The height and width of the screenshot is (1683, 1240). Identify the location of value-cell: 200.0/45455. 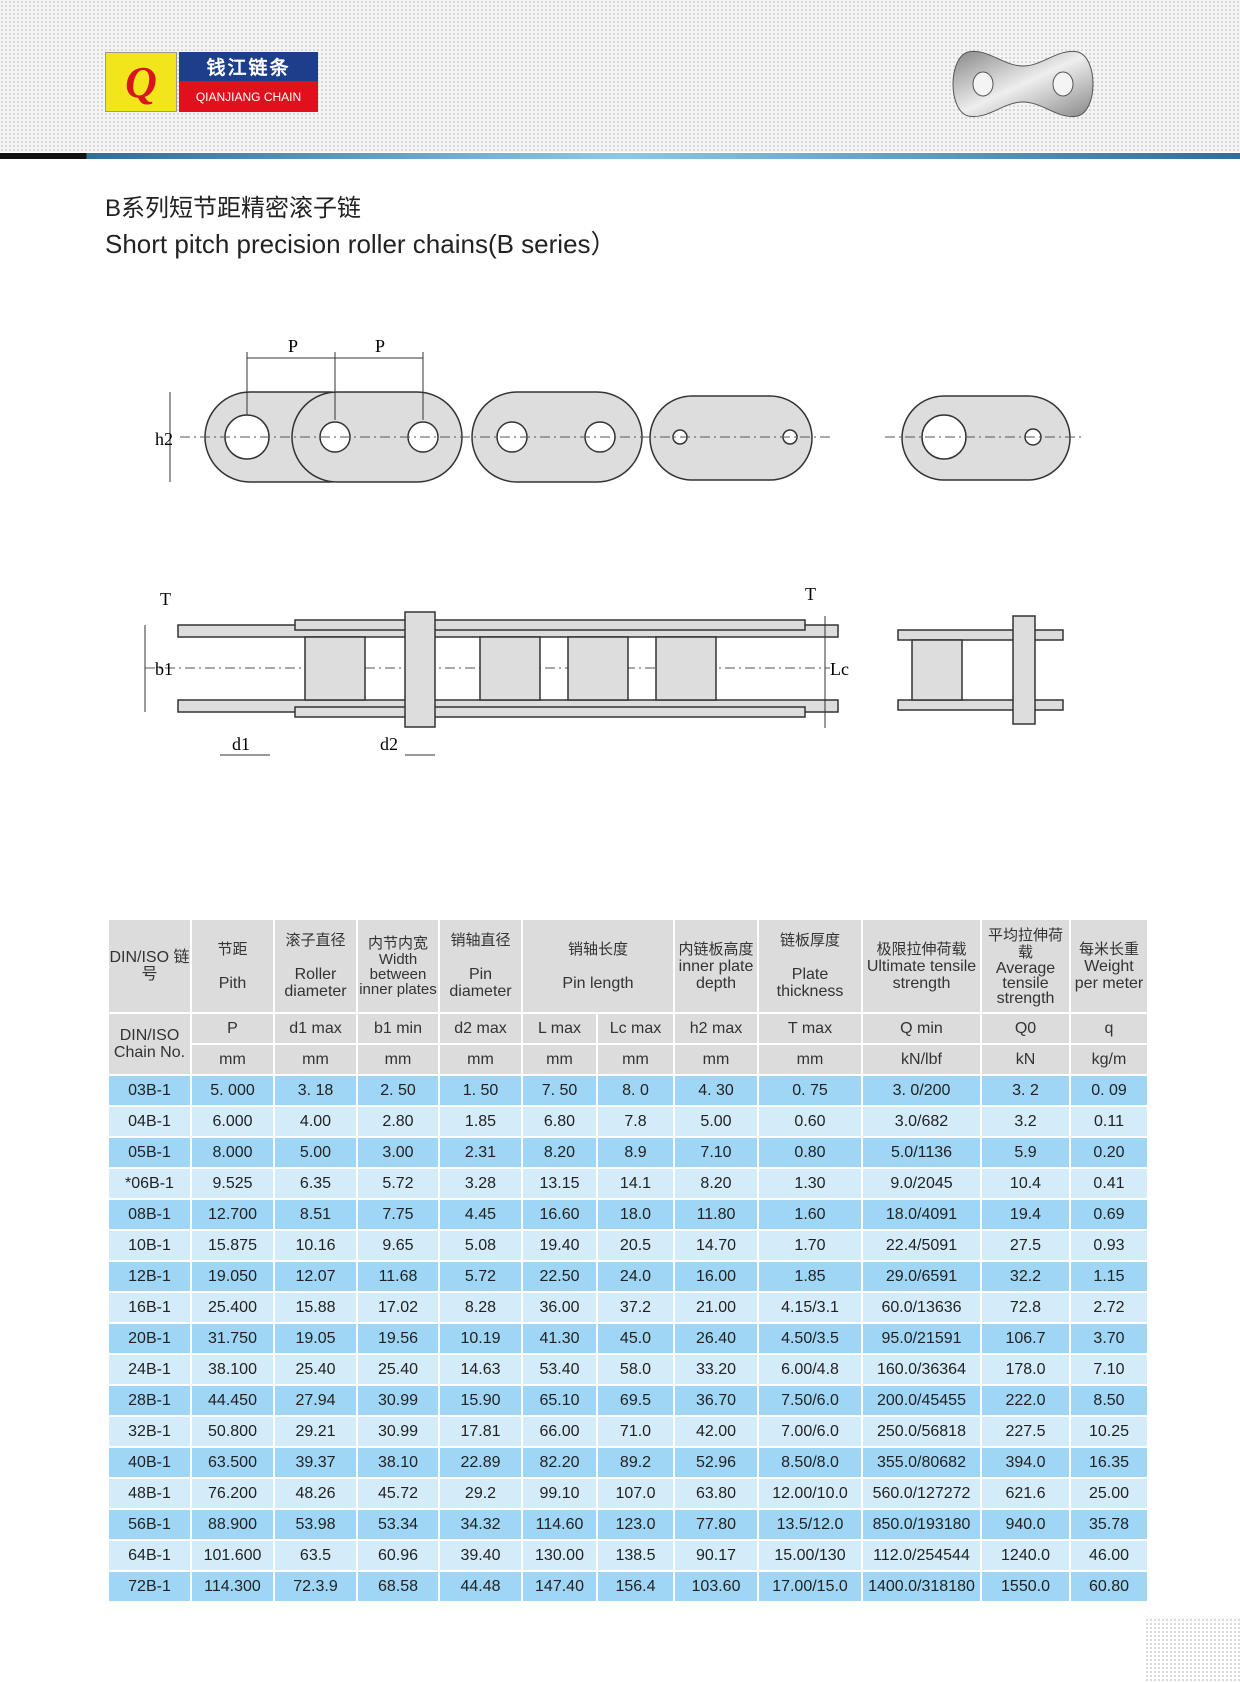
(921, 1400).